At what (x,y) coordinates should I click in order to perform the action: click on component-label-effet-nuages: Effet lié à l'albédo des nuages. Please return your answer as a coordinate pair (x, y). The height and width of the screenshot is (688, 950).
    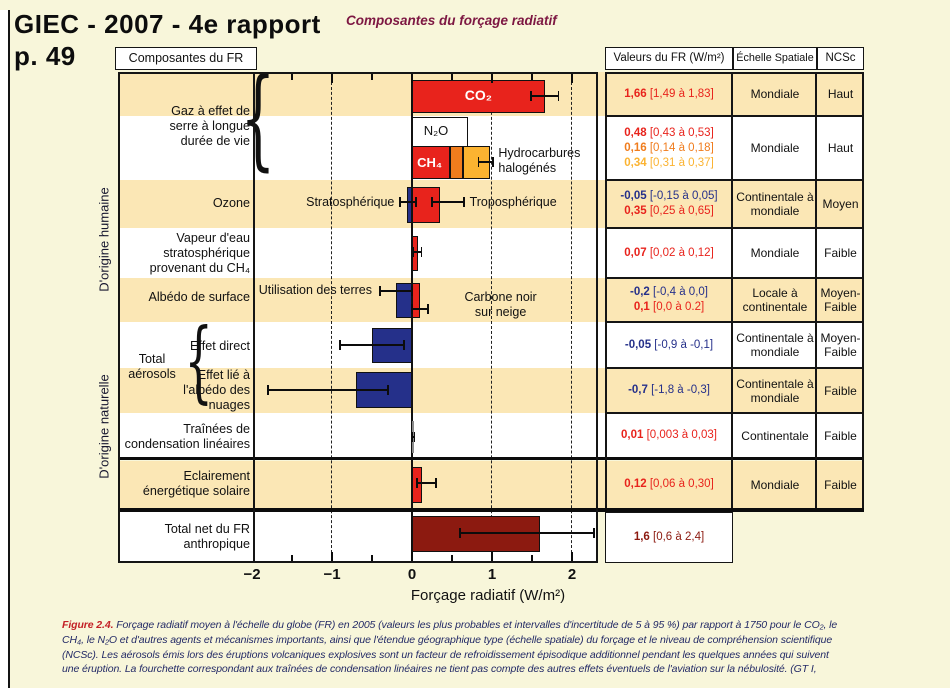
    Looking at the image, I should click on (216, 389).